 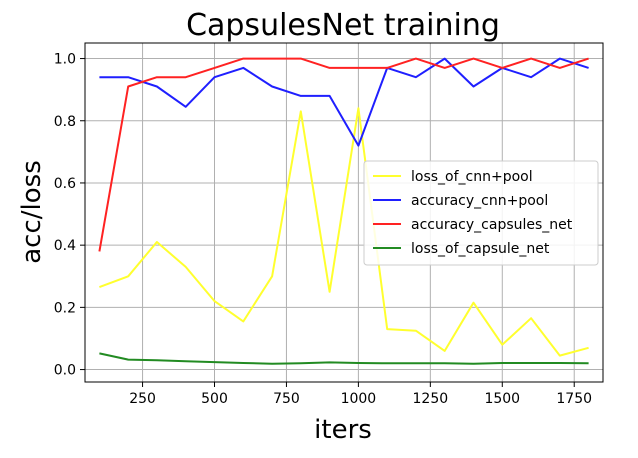 What do you see at coordinates (65, 371) in the screenshot?
I see `y-tick-label: 0.0` at bounding box center [65, 371].